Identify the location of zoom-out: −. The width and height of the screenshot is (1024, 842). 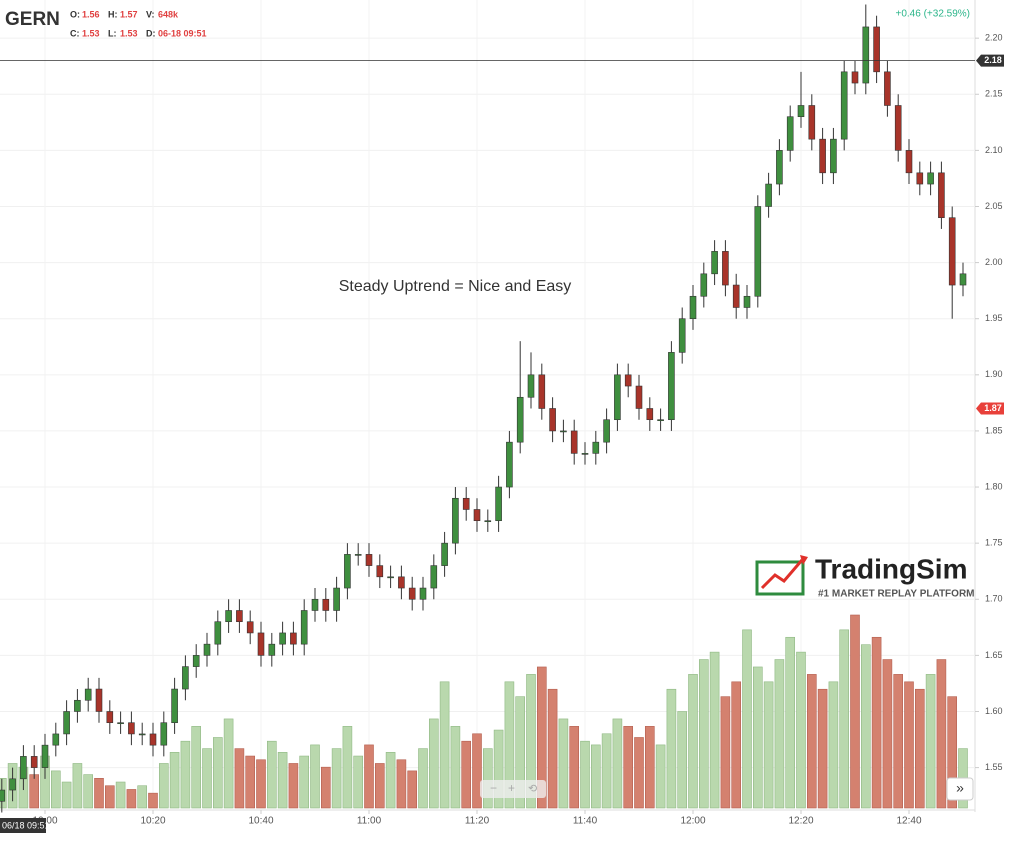
(493, 788).